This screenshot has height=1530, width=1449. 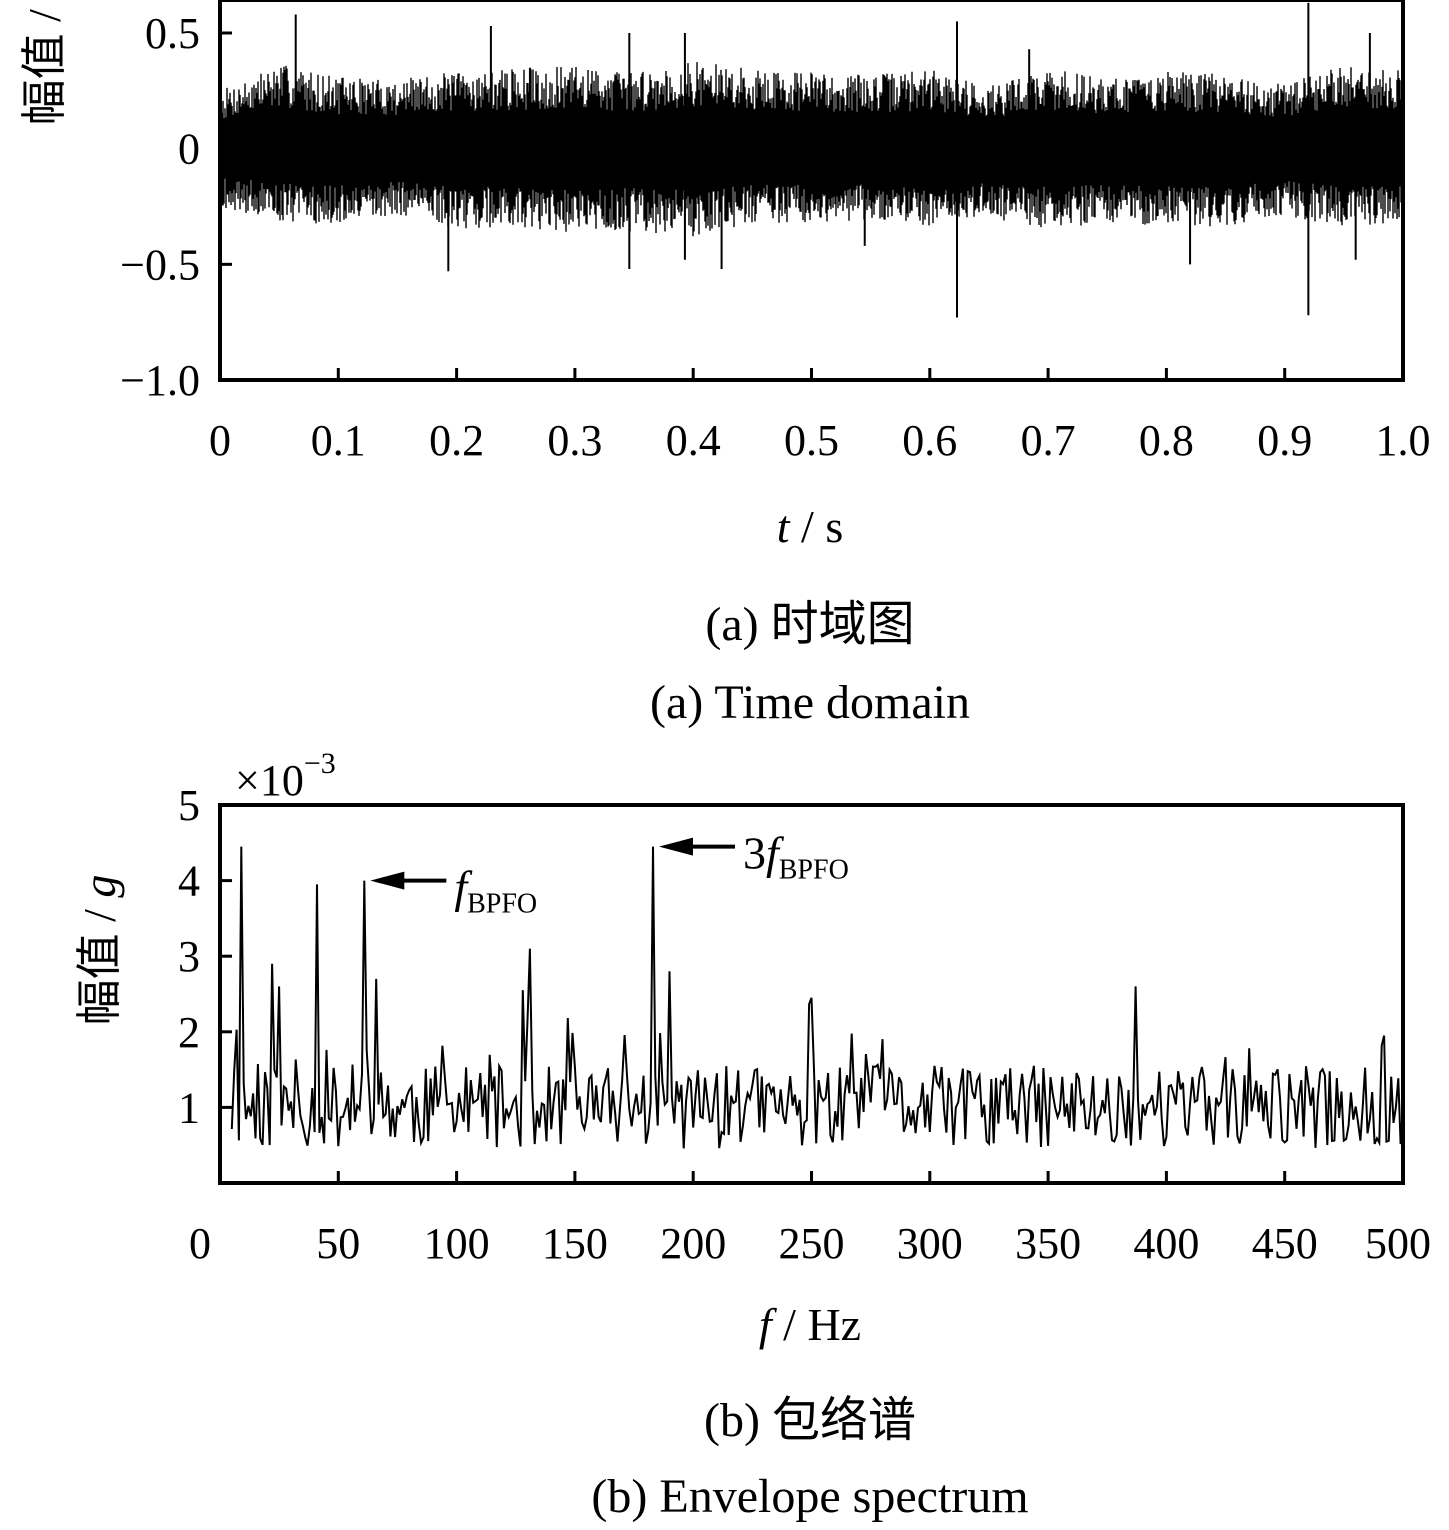 What do you see at coordinates (811, 440) in the screenshot?
I see `time-x-tick-label: 0.5` at bounding box center [811, 440].